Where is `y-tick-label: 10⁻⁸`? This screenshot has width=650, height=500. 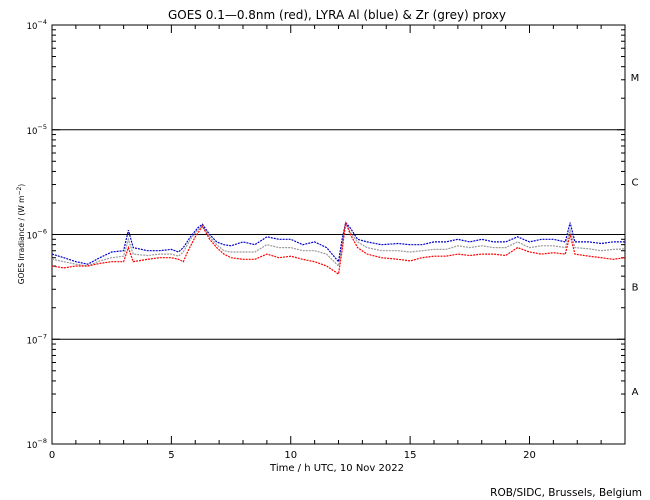 y-tick-label: 10⁻⁸ is located at coordinates (37, 444).